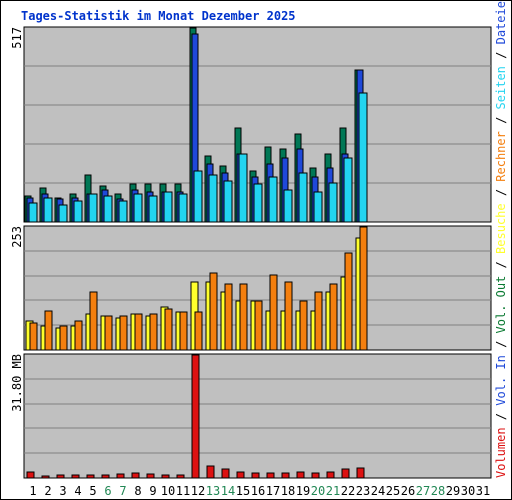 Image resolution: width=512 pixels, height=500 pixels. I want to click on x-tick-label: 26, so click(408, 491).